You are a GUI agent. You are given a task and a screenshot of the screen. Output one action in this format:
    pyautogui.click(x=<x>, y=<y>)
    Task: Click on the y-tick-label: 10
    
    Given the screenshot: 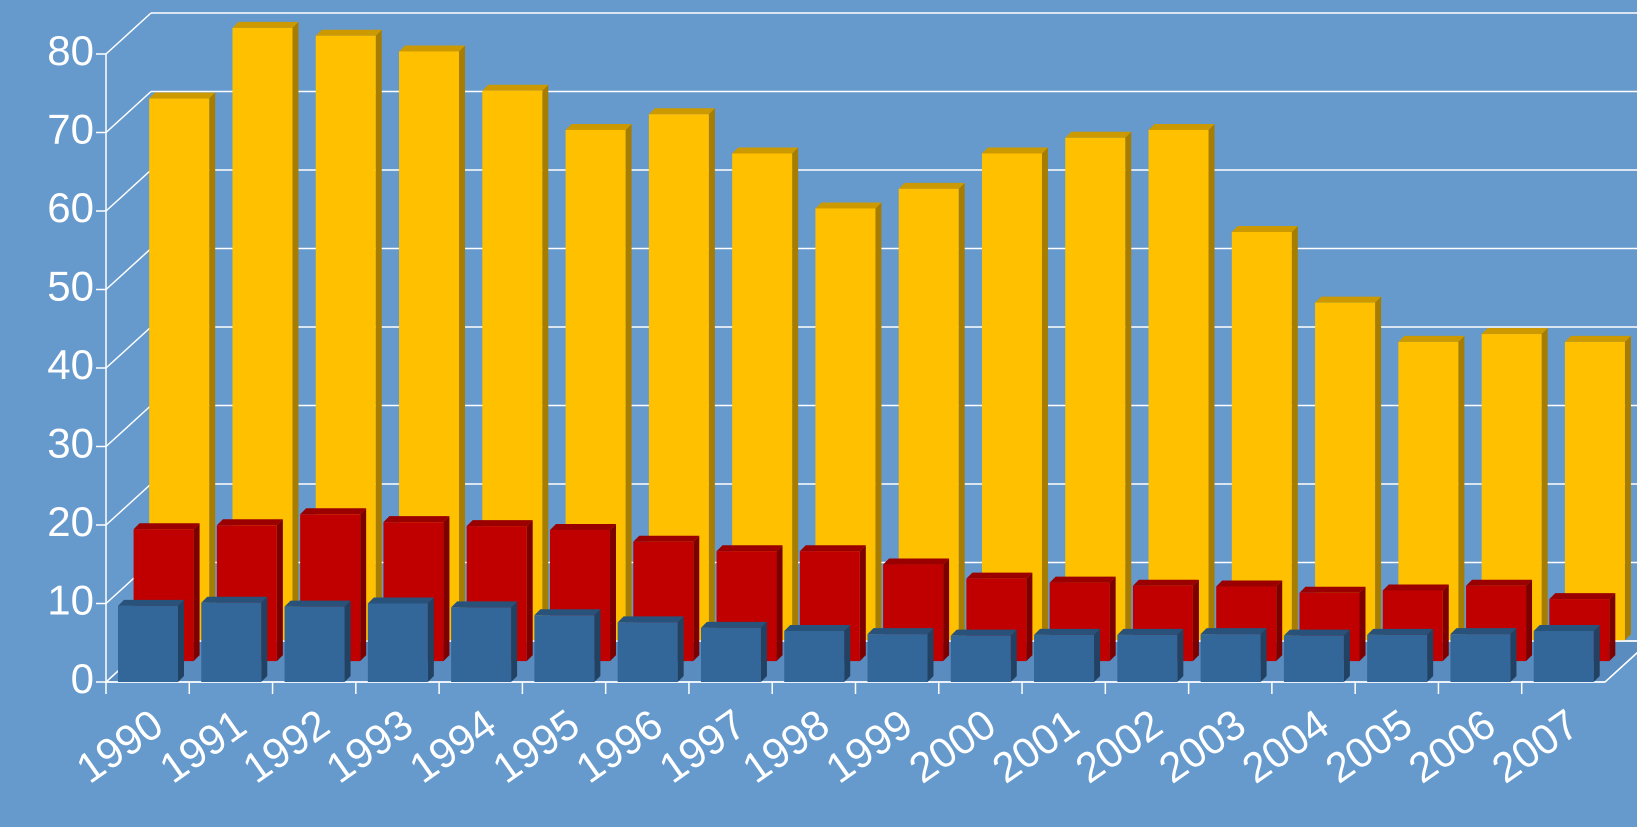 What is the action you would take?
    pyautogui.click(x=70, y=600)
    